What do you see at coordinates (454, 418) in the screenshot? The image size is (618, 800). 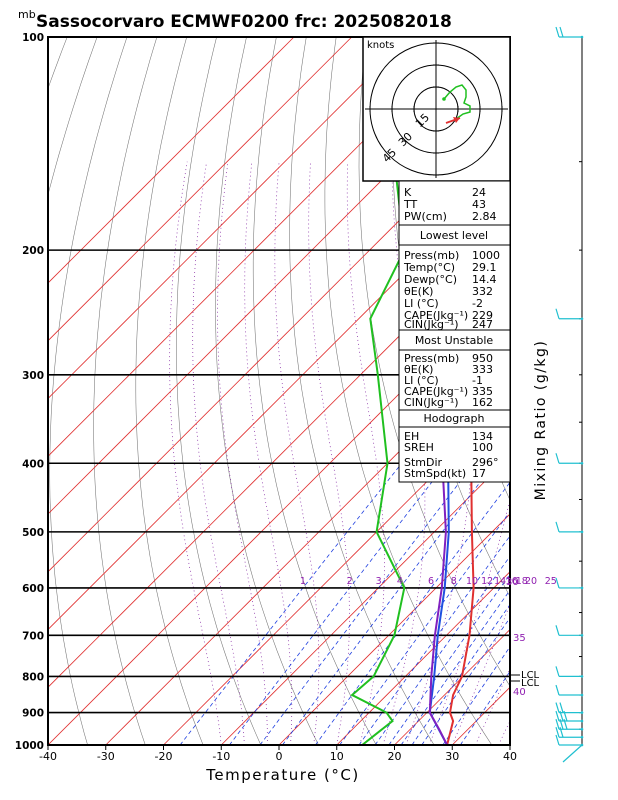 I see `hodograph-box-header: Hodograph` at bounding box center [454, 418].